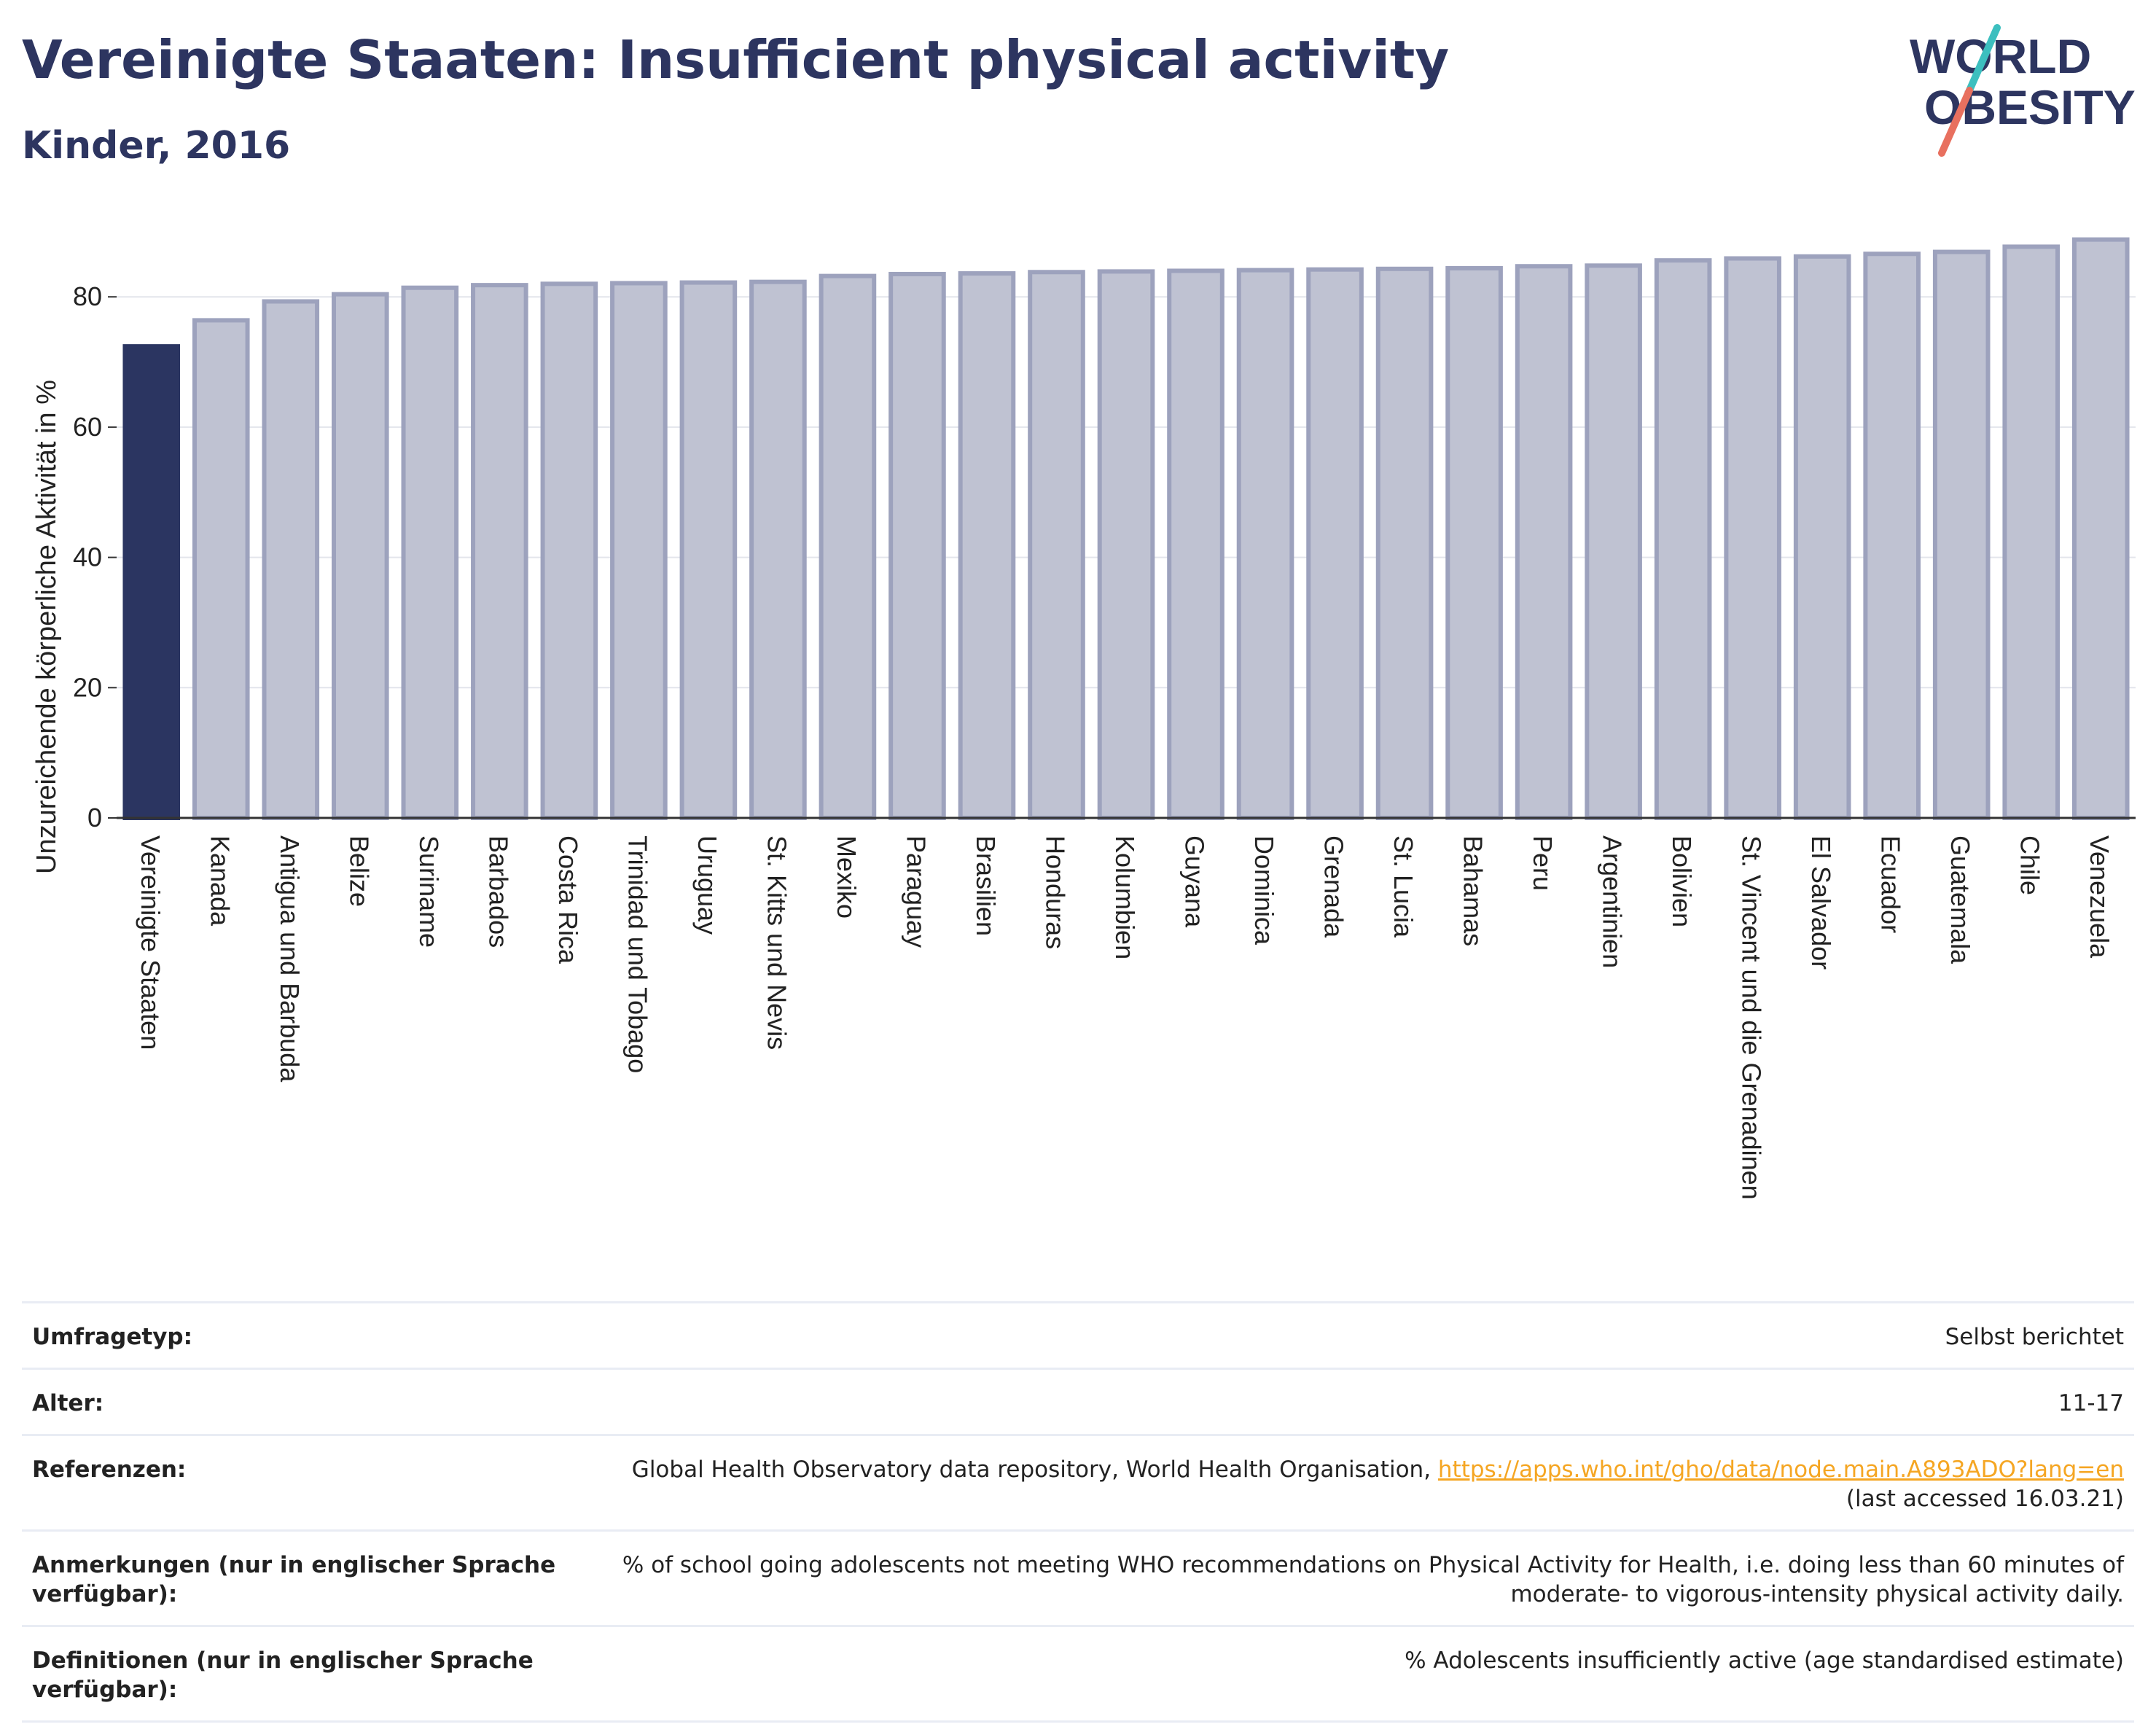  Describe the element at coordinates (430, 553) in the screenshot. I see `bar-suriname` at that location.